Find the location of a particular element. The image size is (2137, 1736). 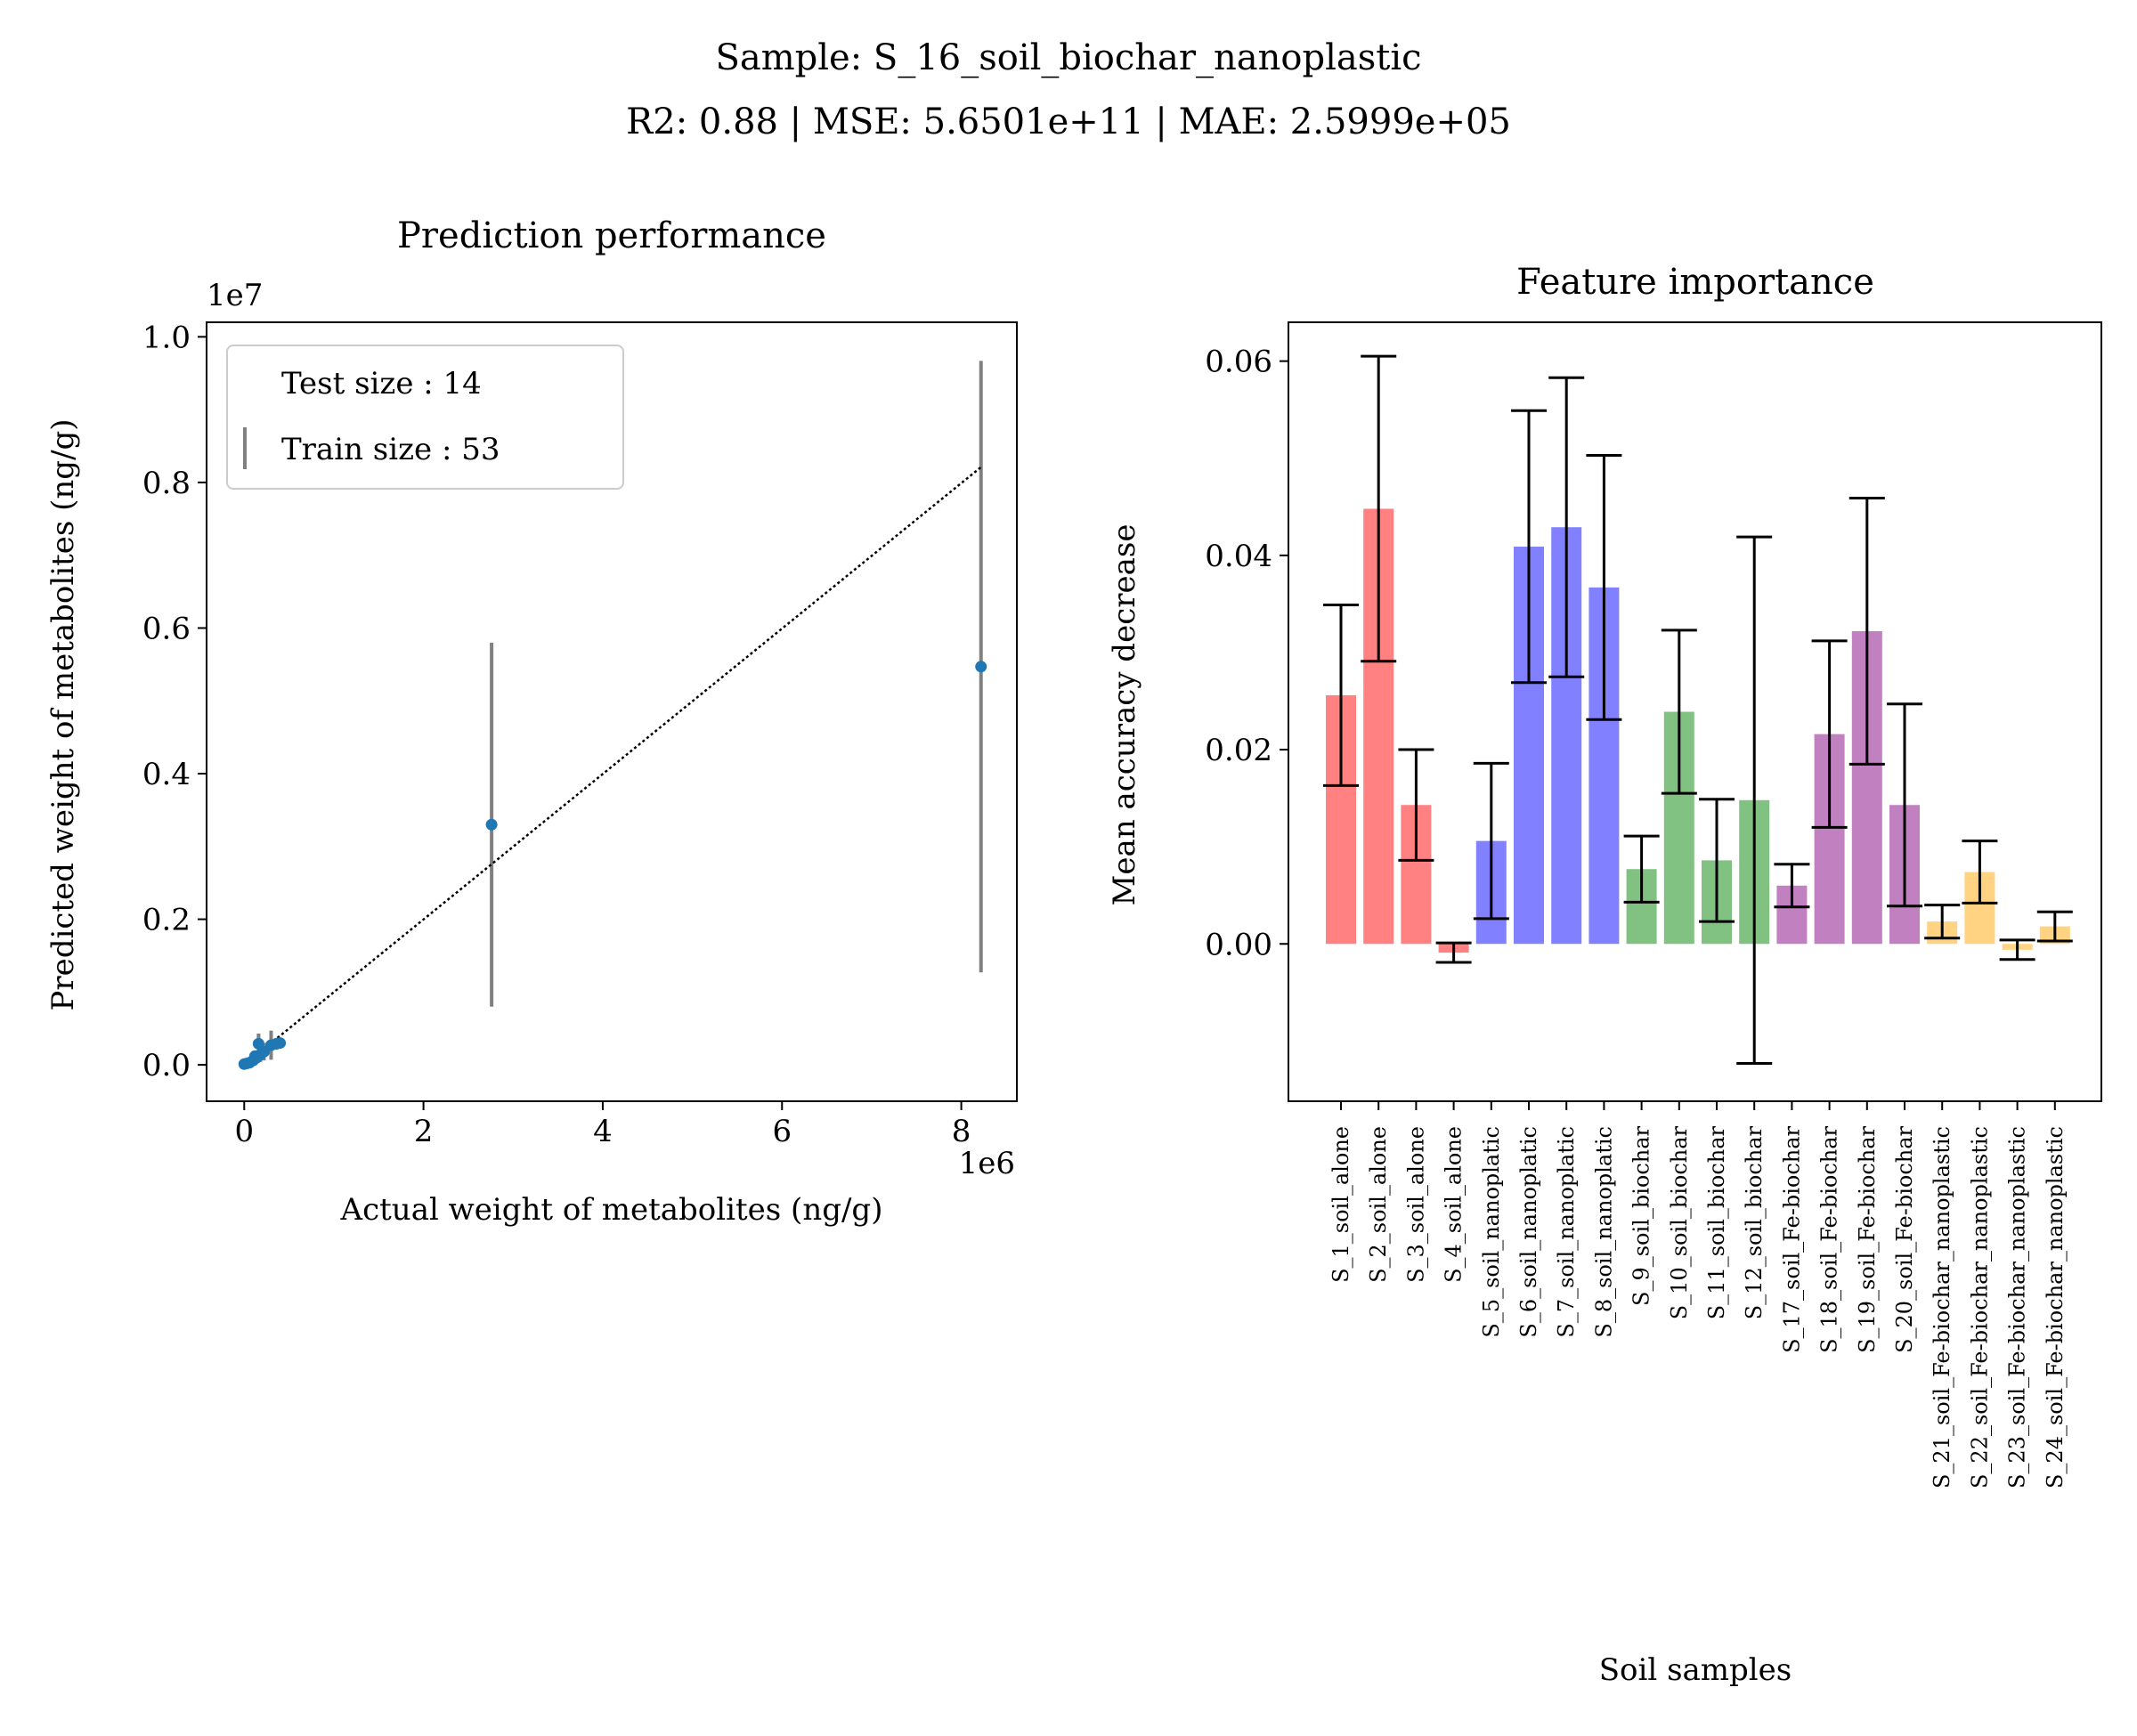

x-tick-label: 0 is located at coordinates (244, 1131).